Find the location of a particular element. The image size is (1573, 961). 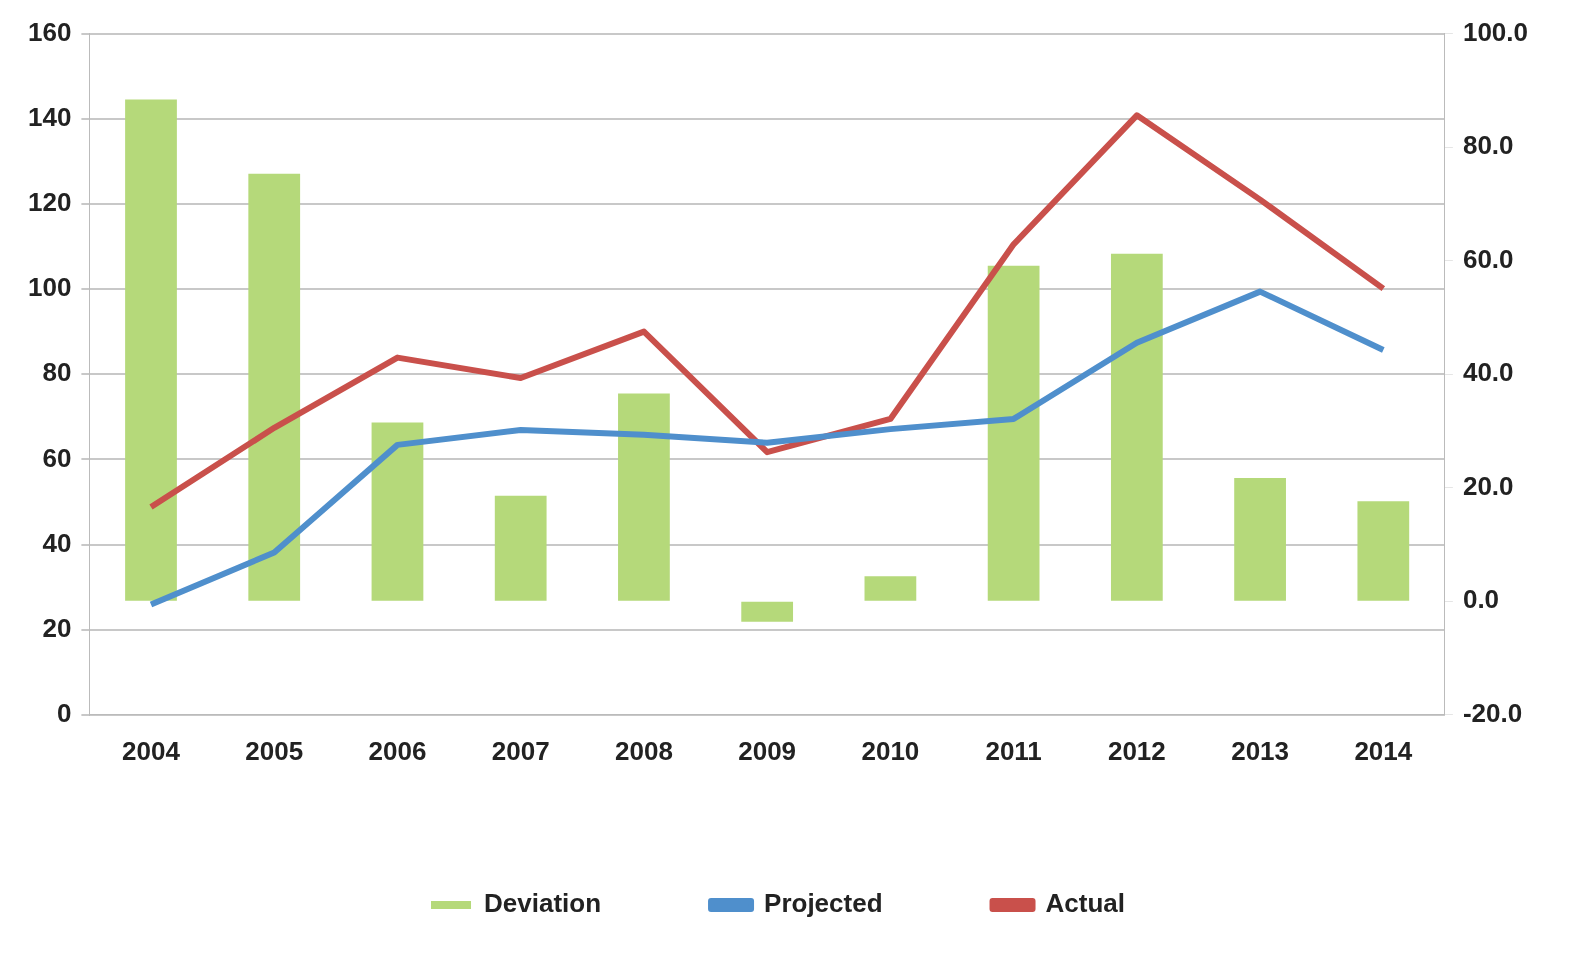

y-tick-label: 40 is located at coordinates (57, 542).